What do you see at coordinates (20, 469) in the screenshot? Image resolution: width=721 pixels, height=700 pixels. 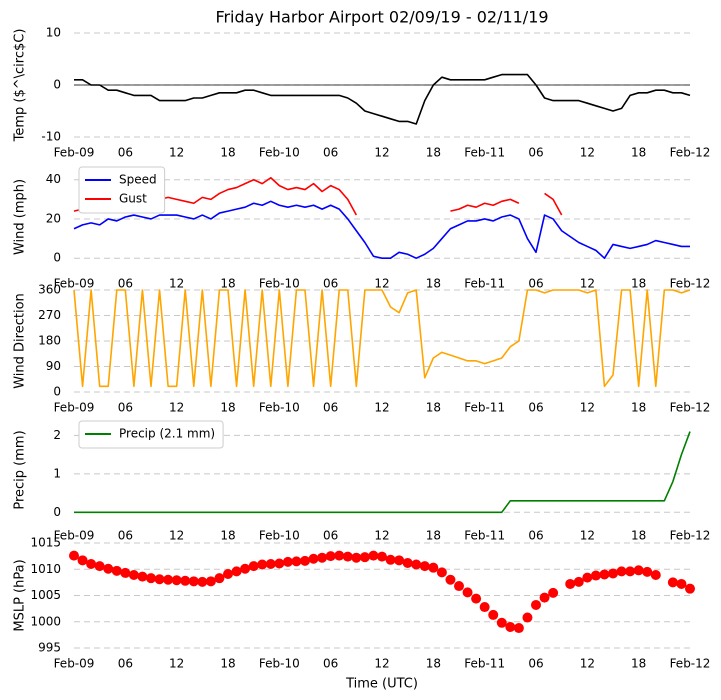 I see `y-axis-label: Precip (mm)` at bounding box center [20, 469].